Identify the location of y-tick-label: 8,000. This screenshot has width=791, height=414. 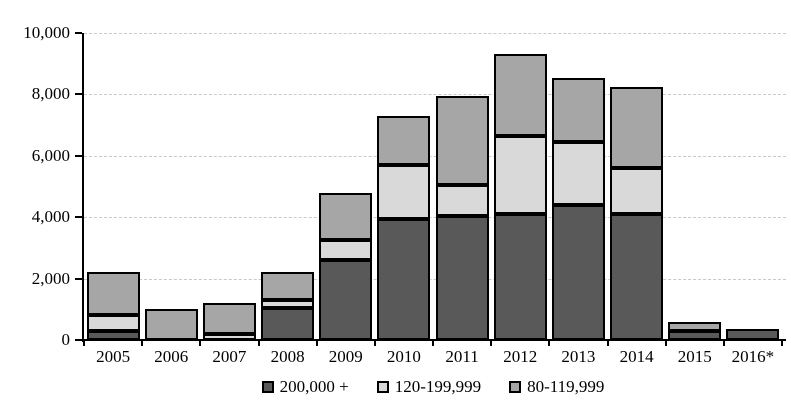
(50, 94).